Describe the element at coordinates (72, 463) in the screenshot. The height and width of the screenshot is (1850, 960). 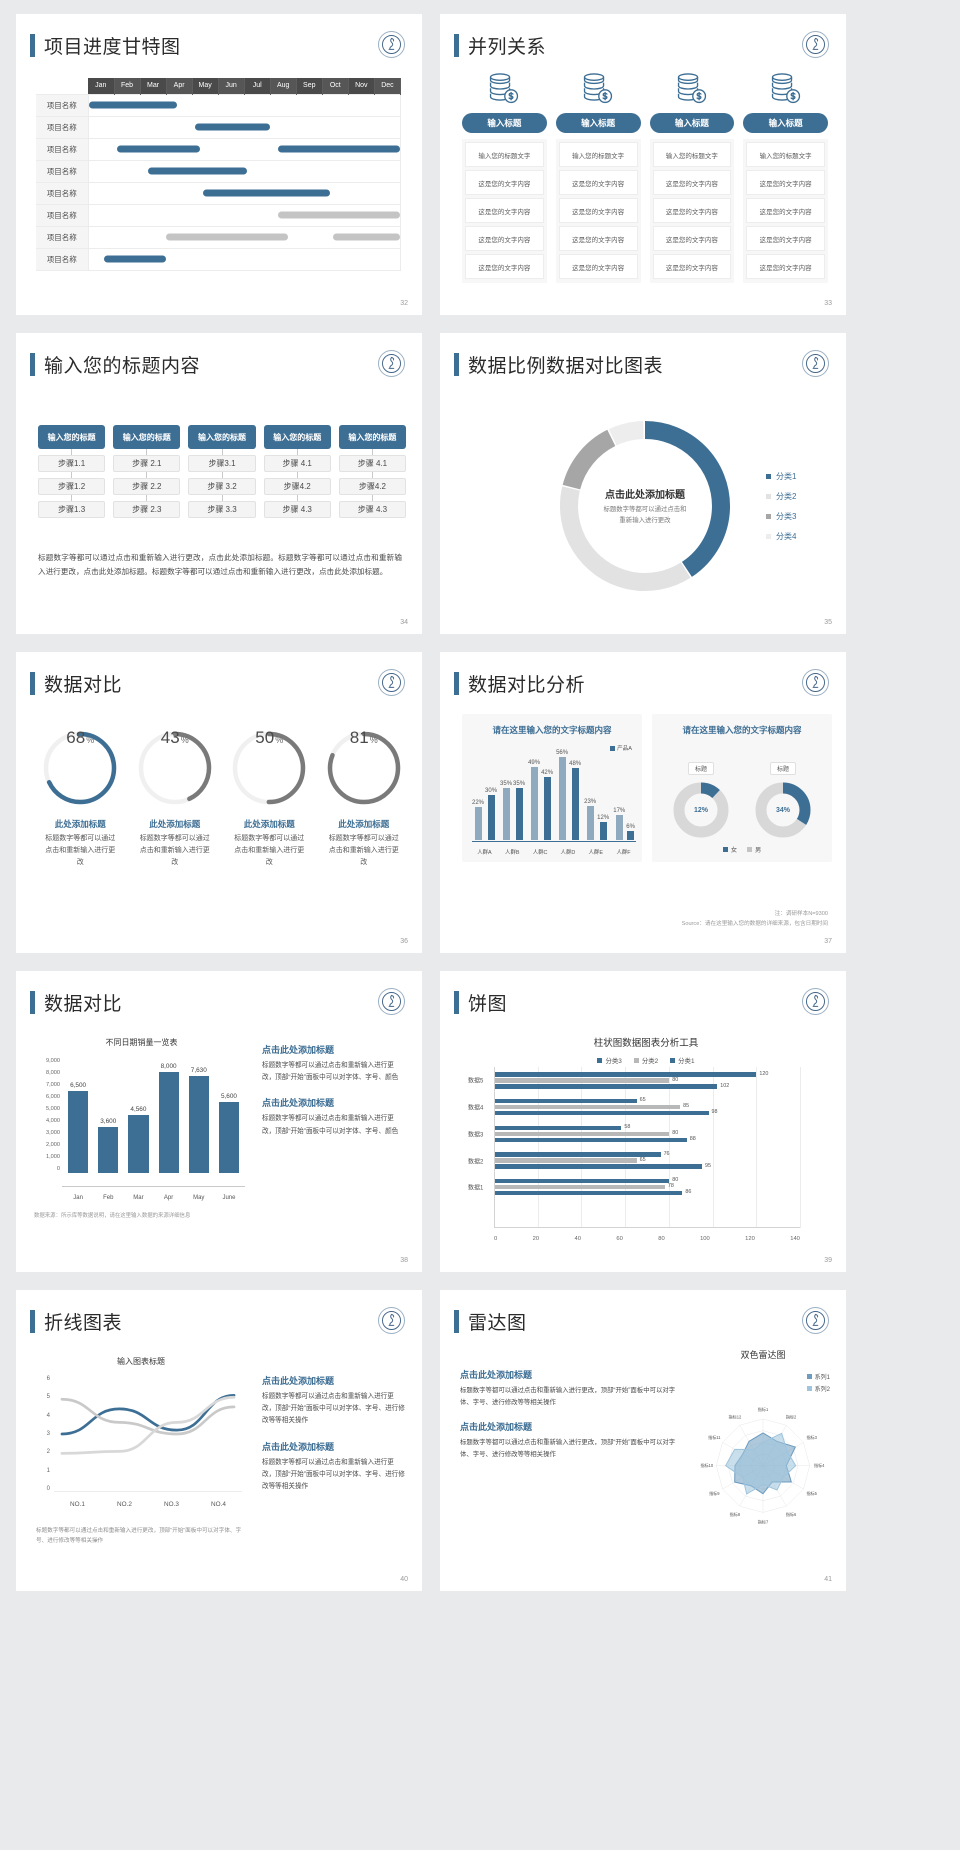
I see `step-item: 步骤1.1` at that location.